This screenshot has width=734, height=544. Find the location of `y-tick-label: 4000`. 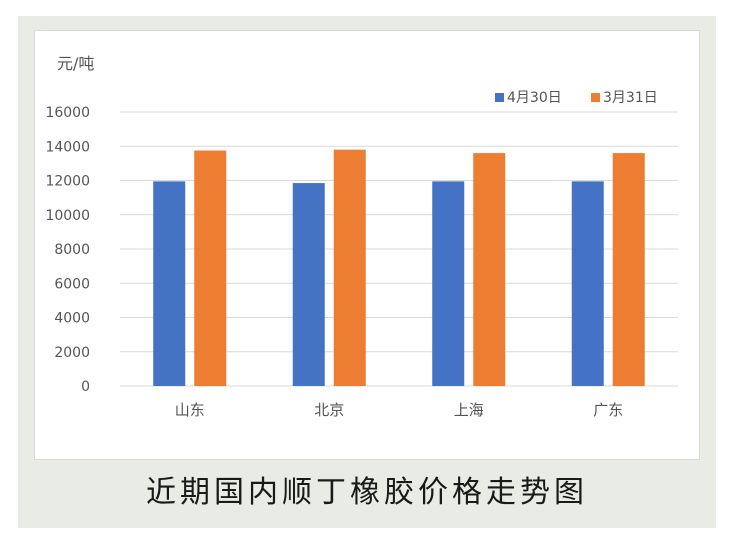

y-tick-label: 4000 is located at coordinates (72, 319).